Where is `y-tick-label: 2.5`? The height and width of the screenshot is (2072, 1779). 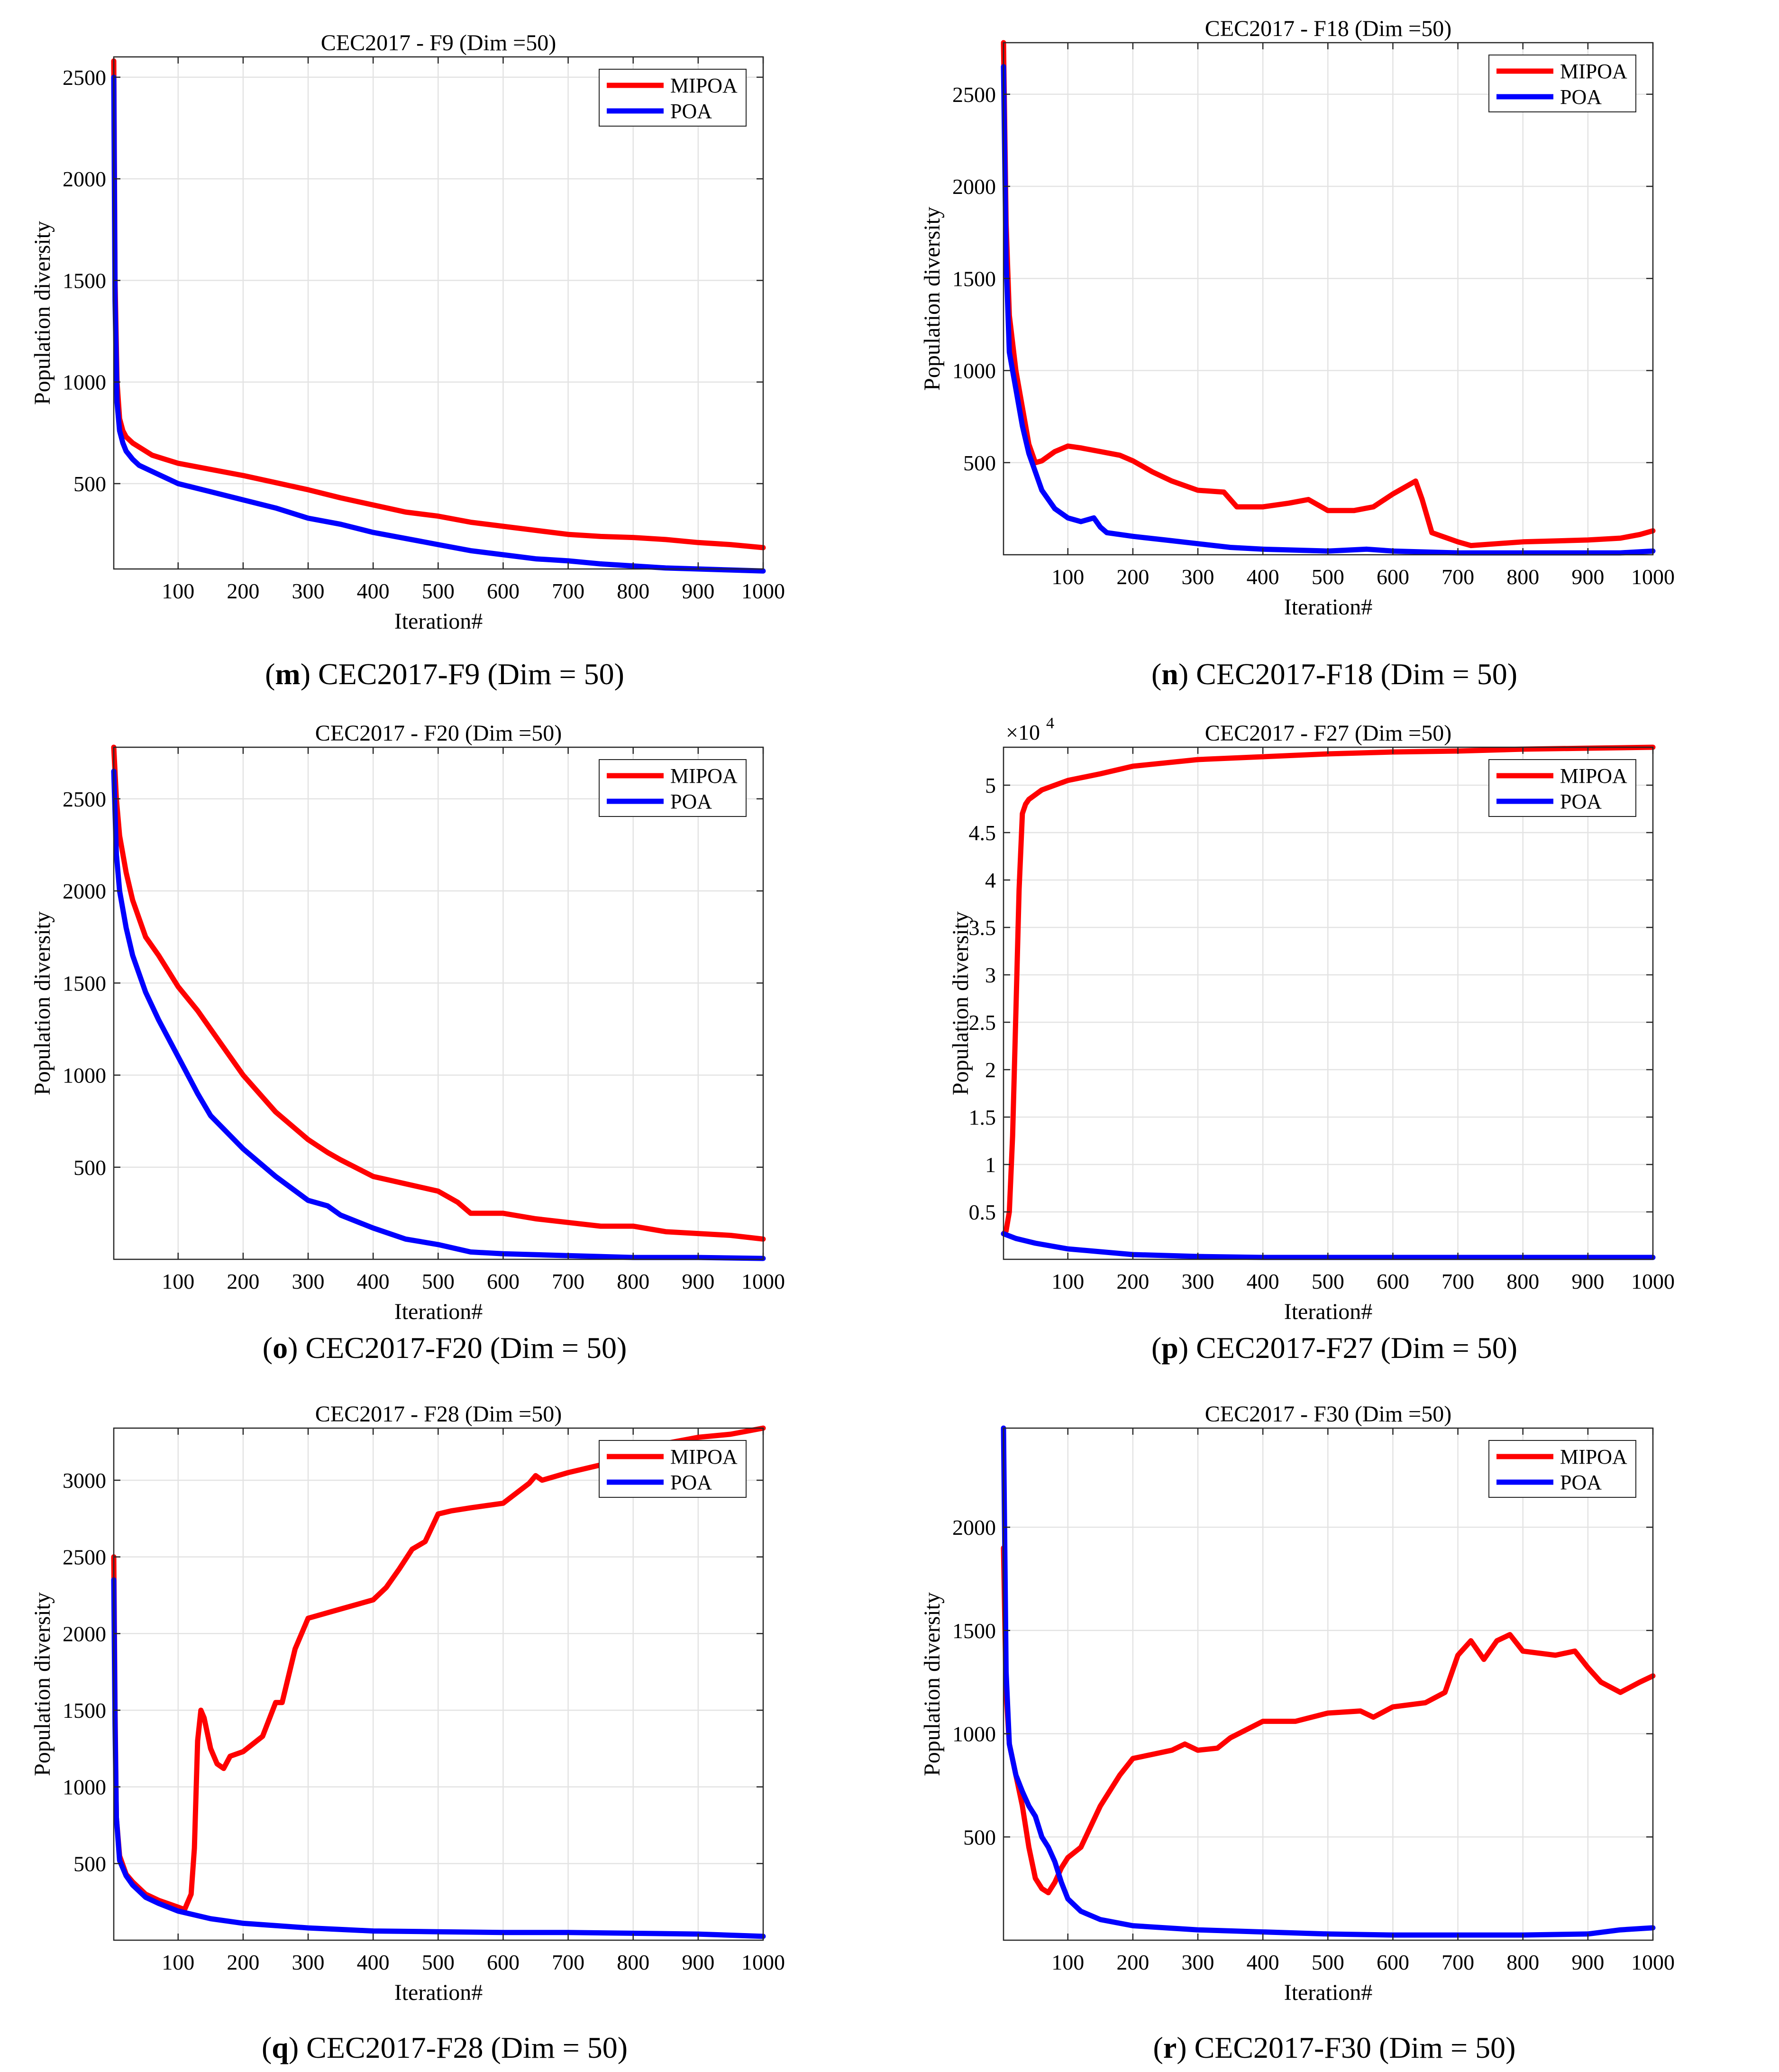
y-tick-label: 2.5 is located at coordinates (982, 1022).